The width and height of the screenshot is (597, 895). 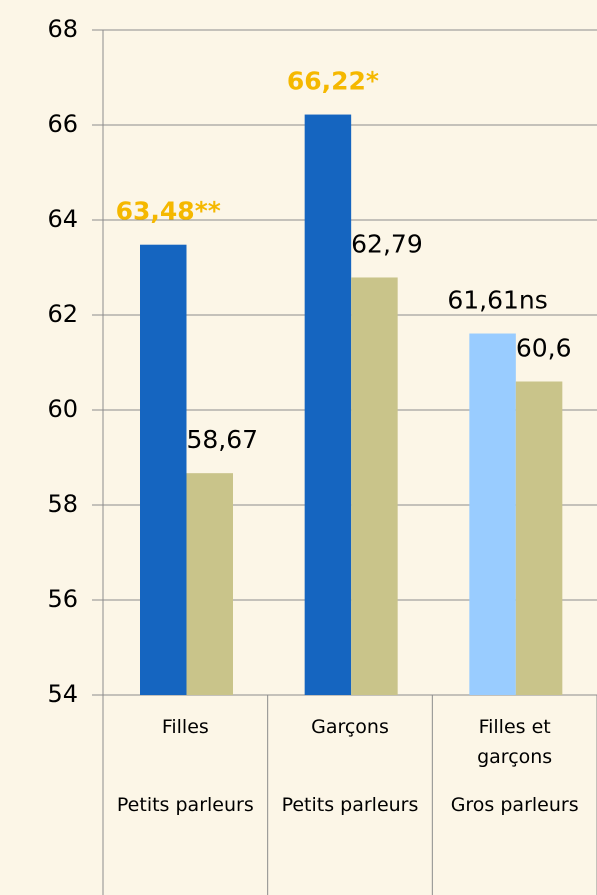 I want to click on y-tick-label: 54, so click(x=62, y=694).